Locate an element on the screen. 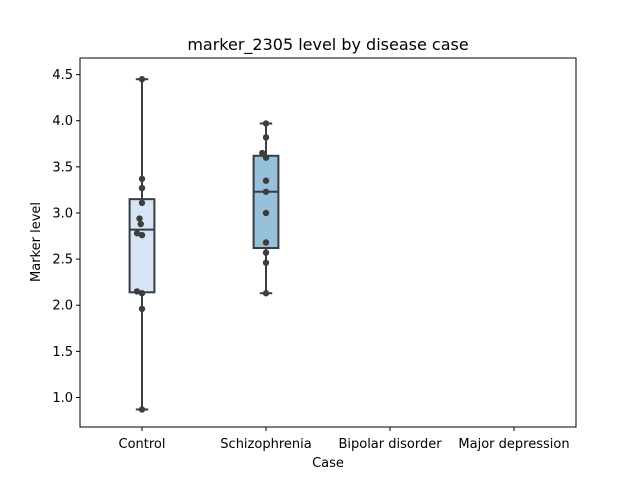  box-schizophrenia is located at coordinates (266, 208).